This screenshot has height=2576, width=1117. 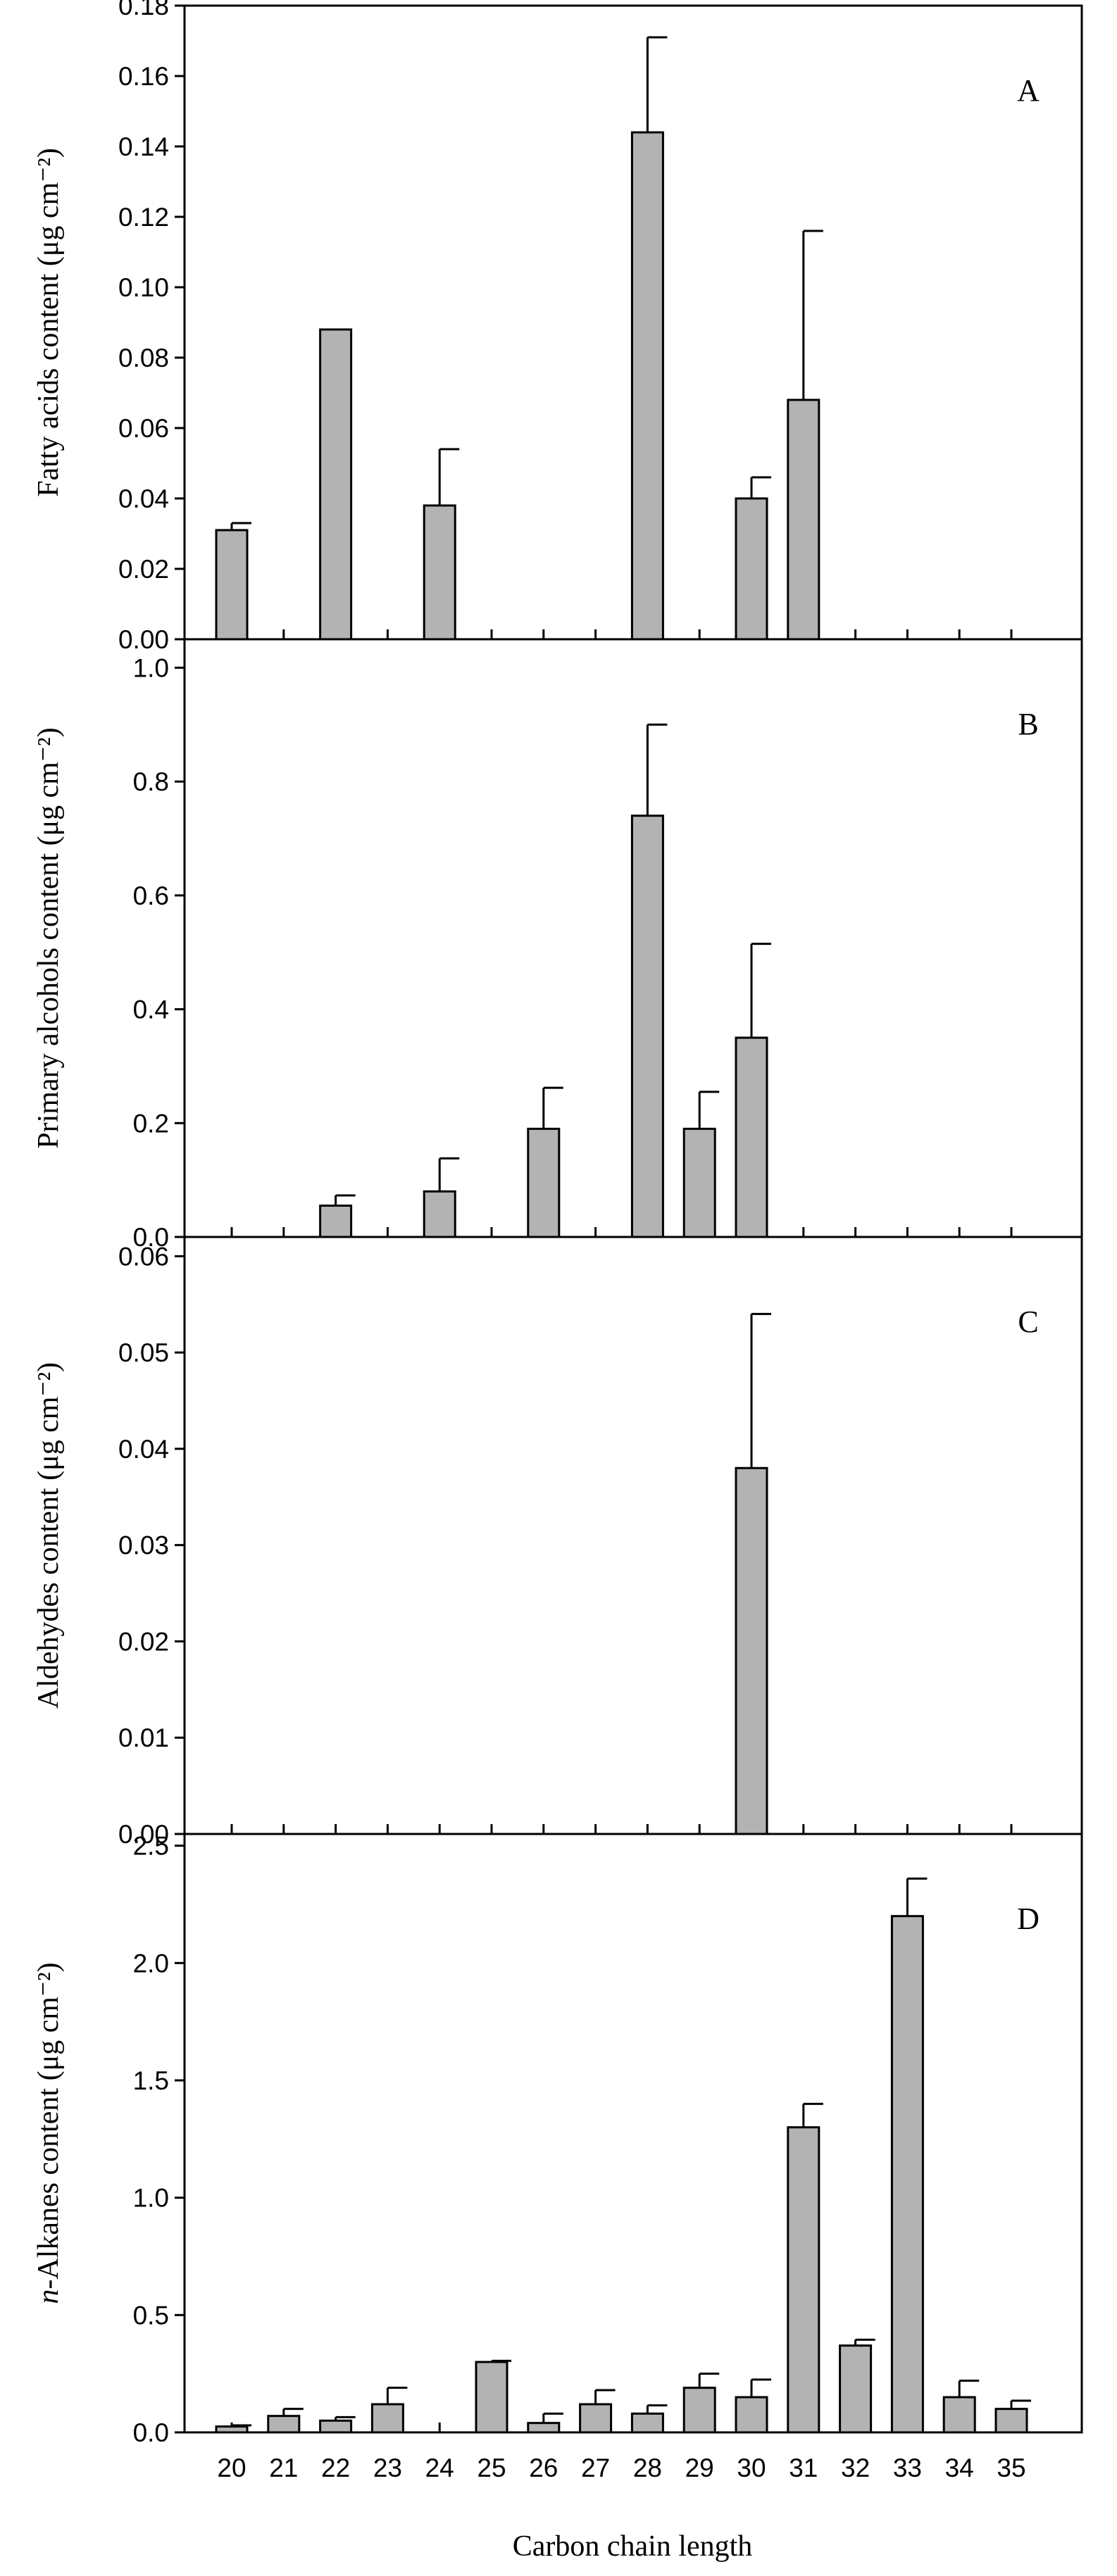 I want to click on x-tick-label-29: 29, so click(x=699, y=2468).